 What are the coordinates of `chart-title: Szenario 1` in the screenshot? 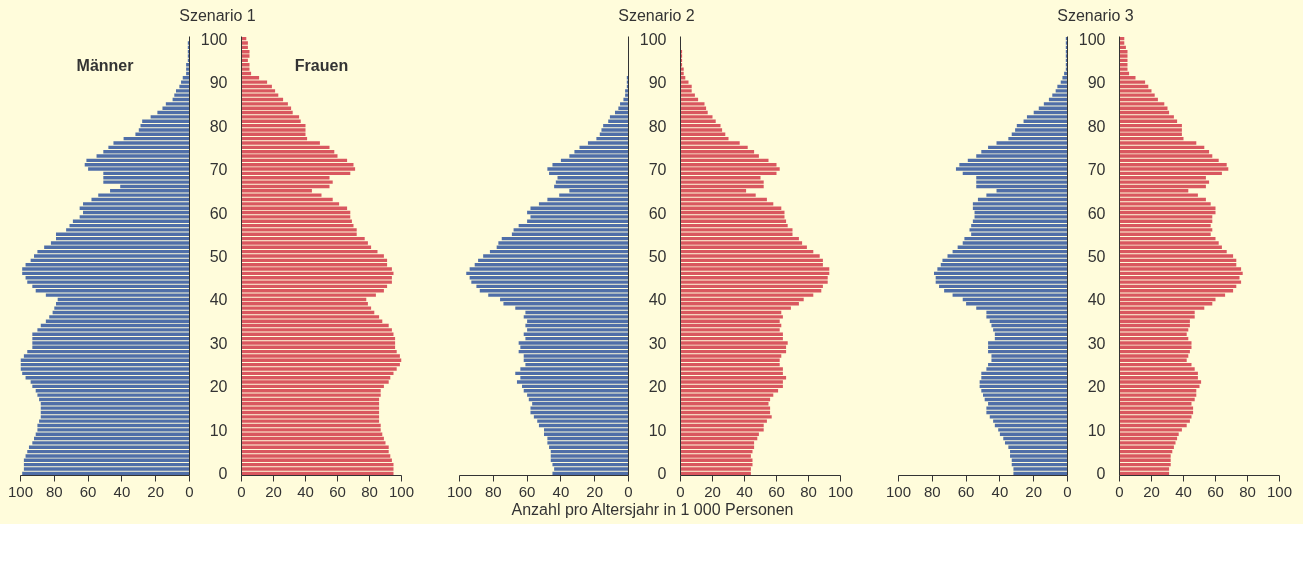 It's located at (217, 16).